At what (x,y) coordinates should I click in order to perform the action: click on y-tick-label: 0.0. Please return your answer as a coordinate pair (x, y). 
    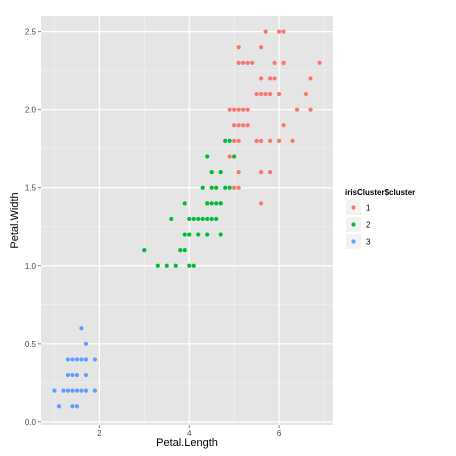
    Looking at the image, I should click on (31, 422).